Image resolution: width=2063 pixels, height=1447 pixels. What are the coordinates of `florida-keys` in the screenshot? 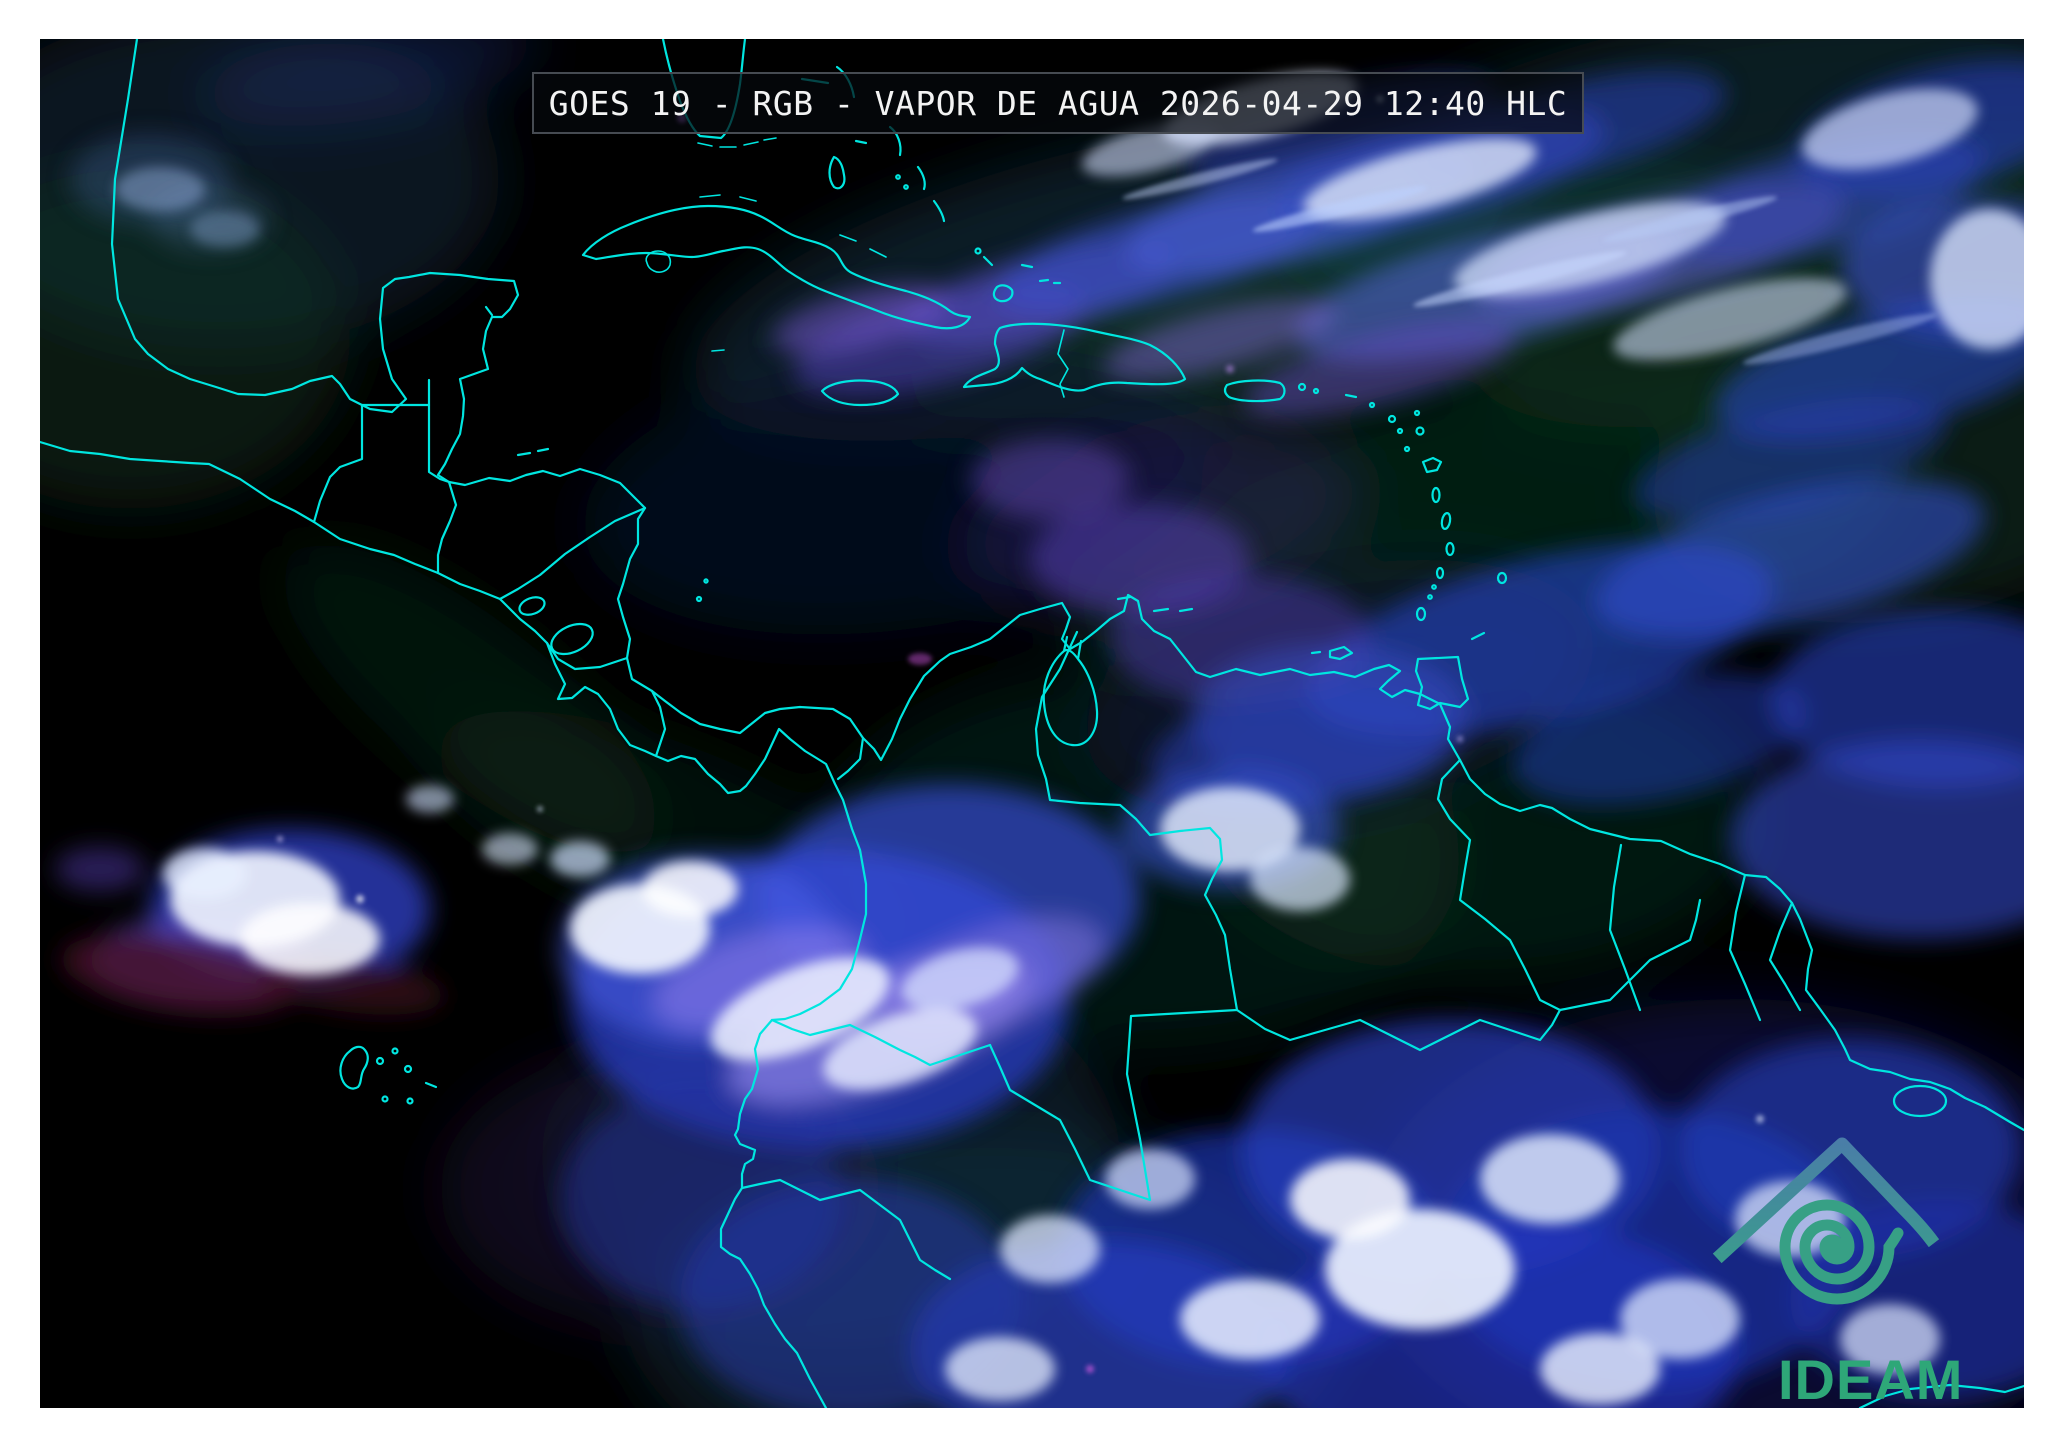 It's located at (737, 142).